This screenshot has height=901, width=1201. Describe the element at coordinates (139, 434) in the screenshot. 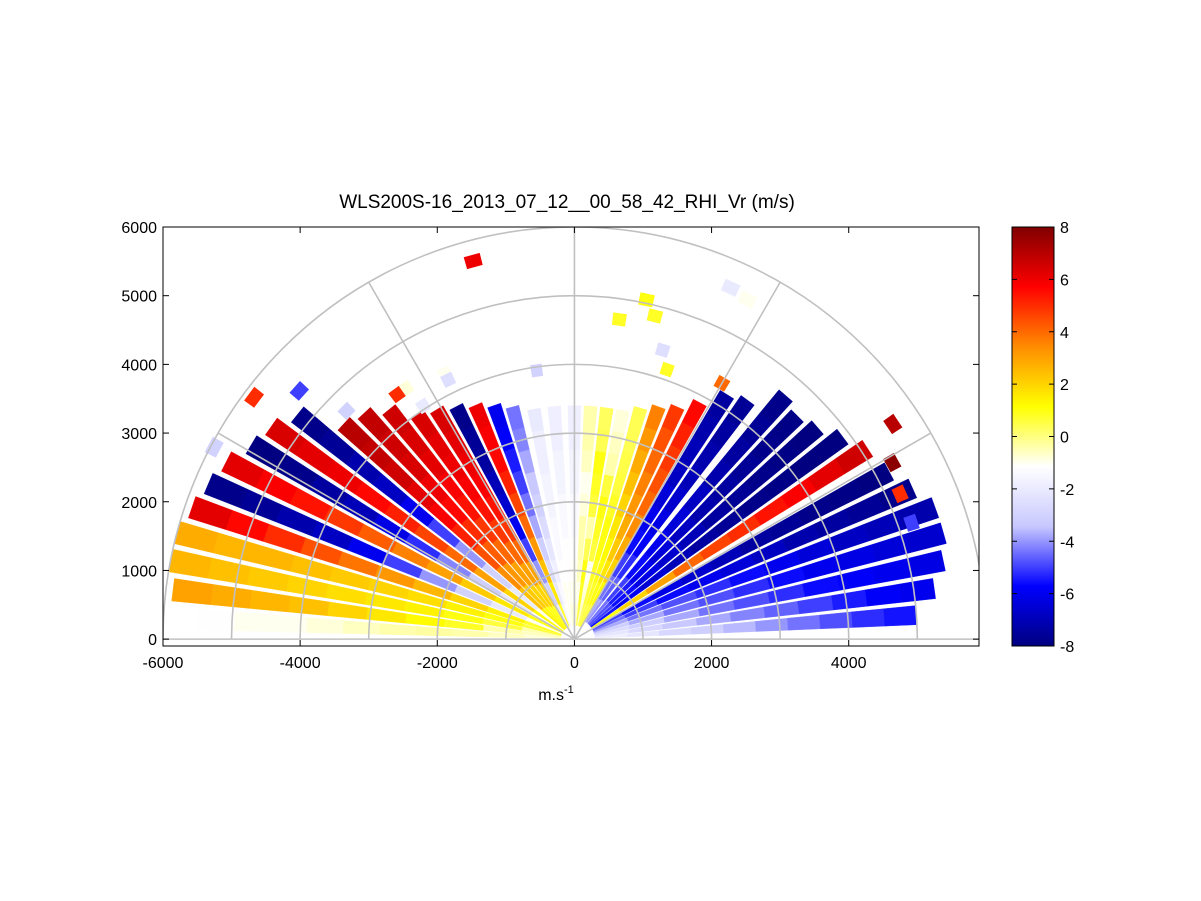

I see `y-tick-label: 3000` at that location.